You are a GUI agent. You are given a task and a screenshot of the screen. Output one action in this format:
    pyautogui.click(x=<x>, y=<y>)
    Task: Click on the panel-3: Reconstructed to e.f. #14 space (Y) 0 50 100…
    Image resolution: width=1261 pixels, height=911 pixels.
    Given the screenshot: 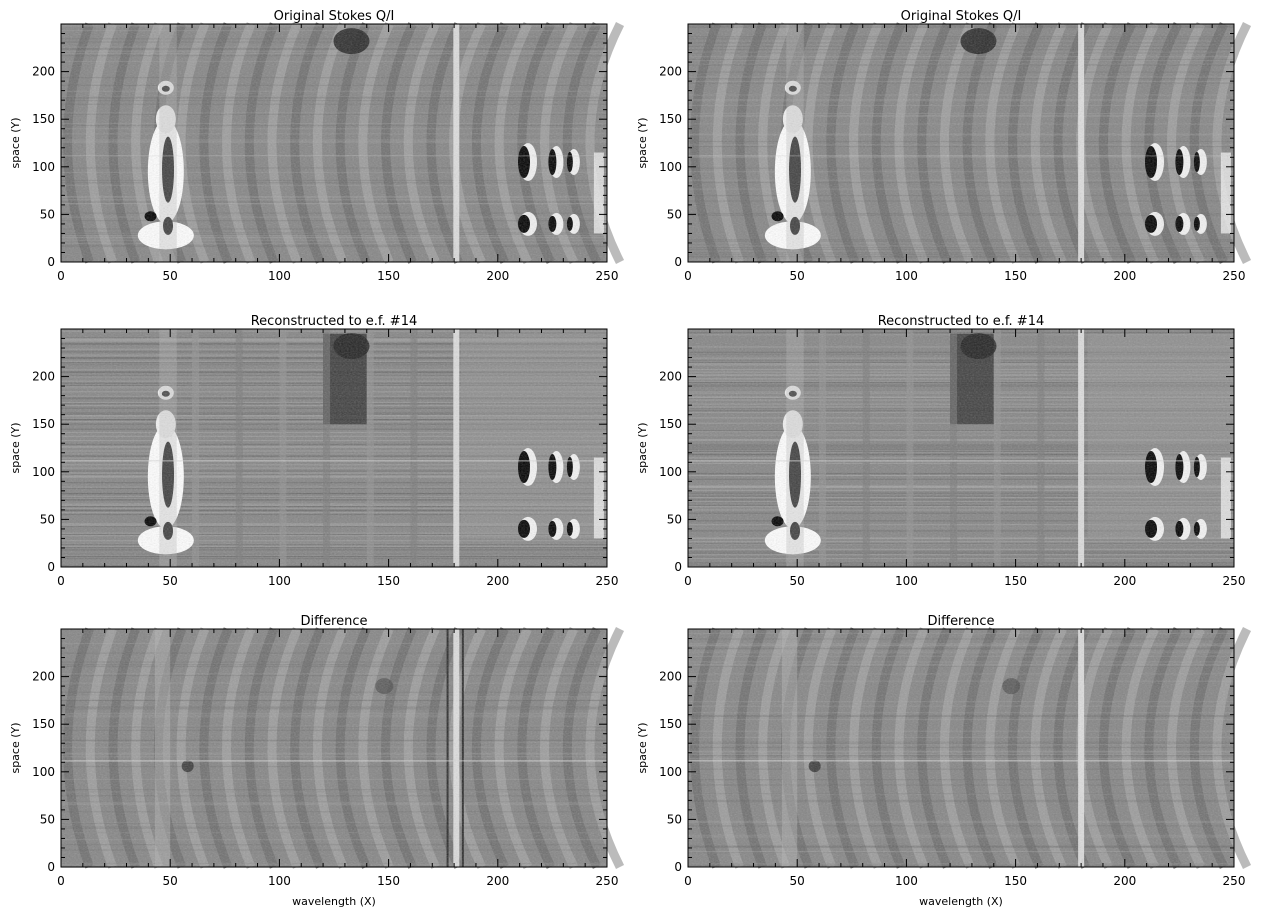 What is the action you would take?
    pyautogui.click(x=313, y=451)
    